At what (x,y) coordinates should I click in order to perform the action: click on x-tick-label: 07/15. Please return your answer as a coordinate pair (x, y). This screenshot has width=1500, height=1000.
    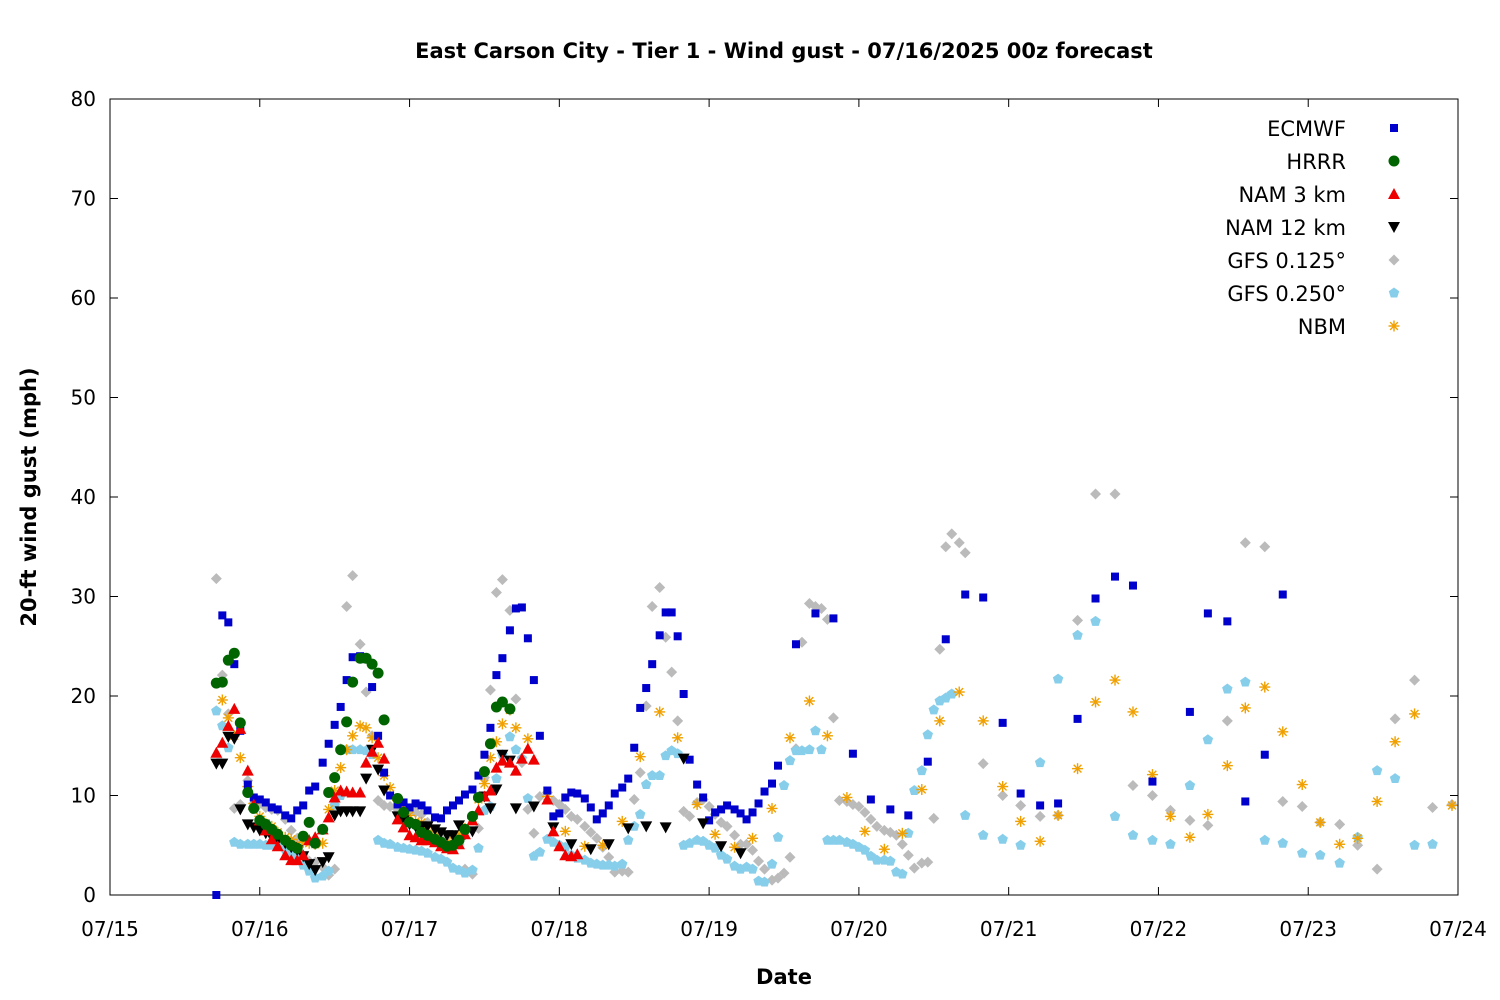
    Looking at the image, I should click on (110, 929).